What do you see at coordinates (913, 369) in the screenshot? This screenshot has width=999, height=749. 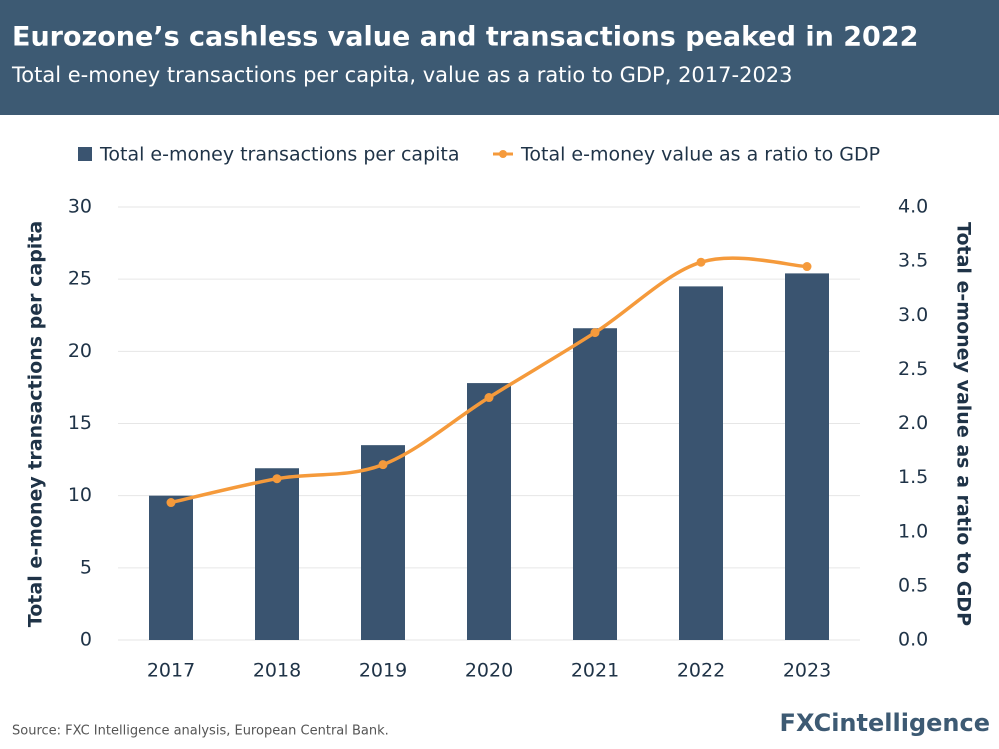 I see `y2-tick-label: 2.5` at bounding box center [913, 369].